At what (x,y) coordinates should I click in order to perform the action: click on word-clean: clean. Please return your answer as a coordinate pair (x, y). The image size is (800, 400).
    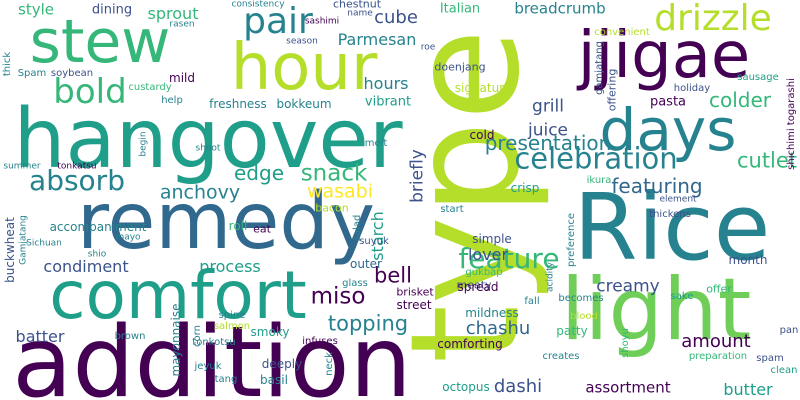
    Looking at the image, I should click on (784, 370).